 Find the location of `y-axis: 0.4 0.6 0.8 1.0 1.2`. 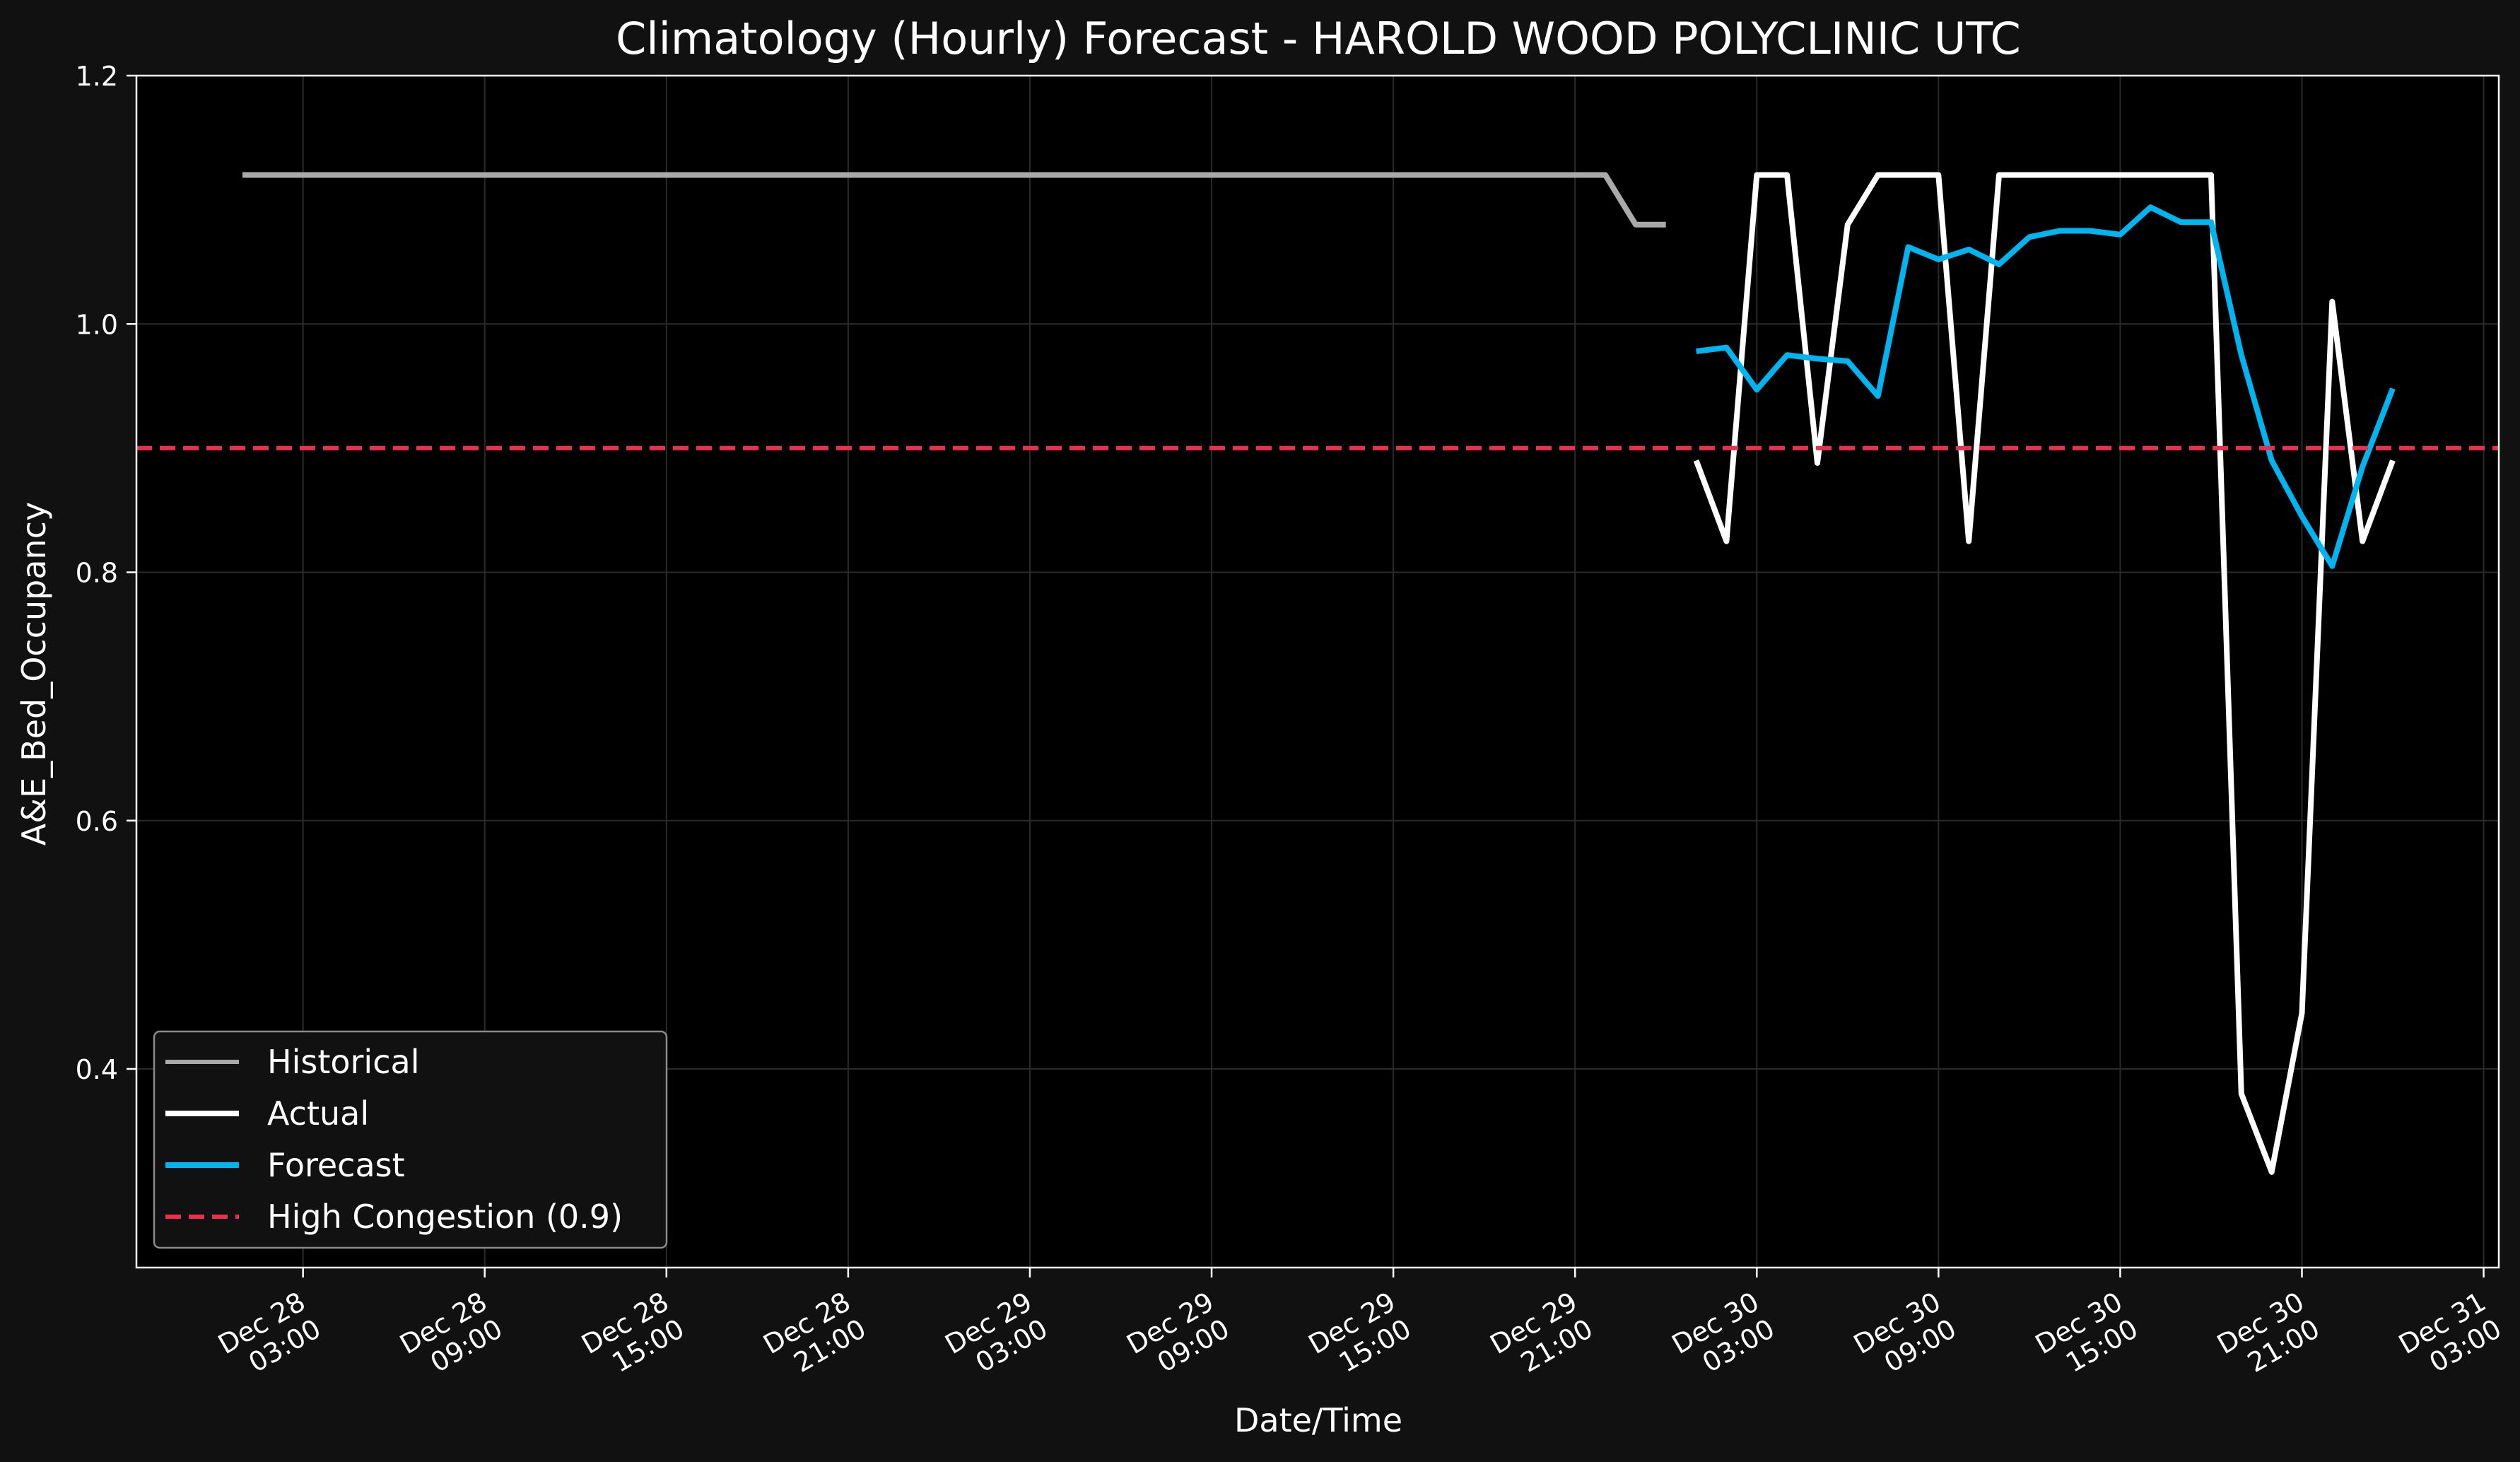

y-axis: 0.4 0.6 0.8 1.0 1.2 is located at coordinates (106, 573).